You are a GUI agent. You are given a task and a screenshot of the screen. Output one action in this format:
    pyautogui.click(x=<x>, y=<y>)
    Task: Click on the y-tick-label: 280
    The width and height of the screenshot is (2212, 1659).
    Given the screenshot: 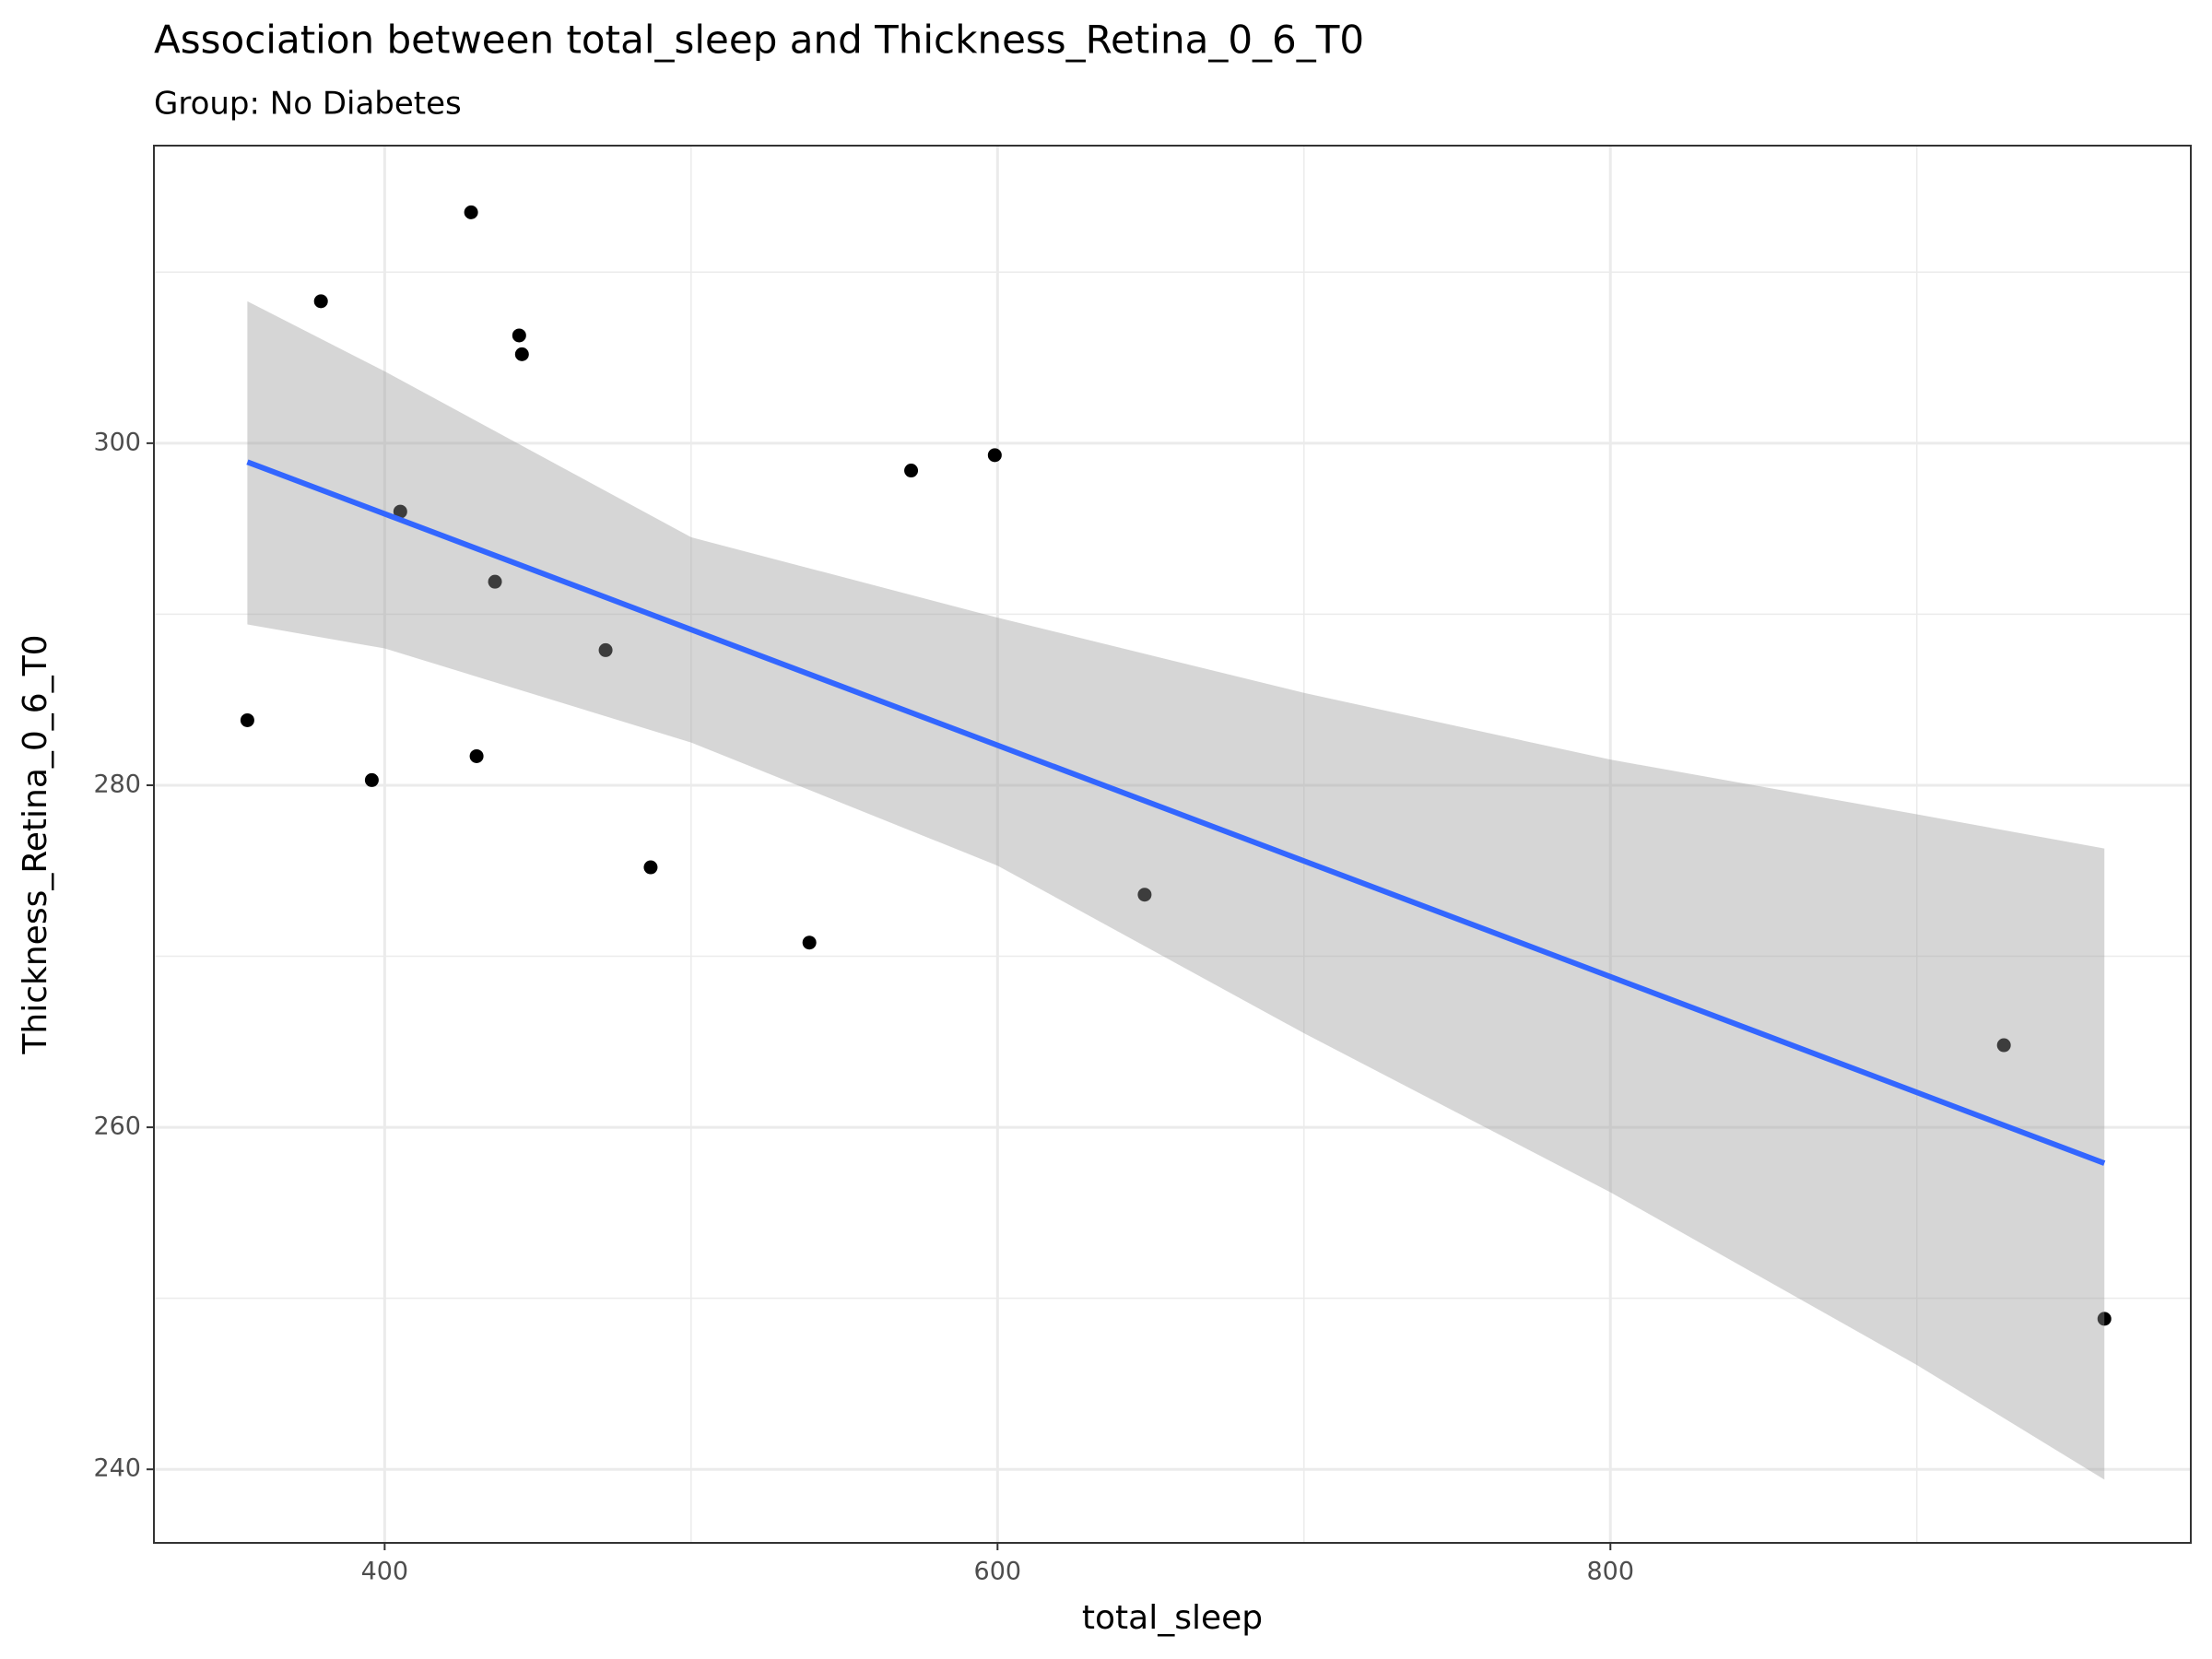 What is the action you would take?
    pyautogui.click(x=117, y=784)
    